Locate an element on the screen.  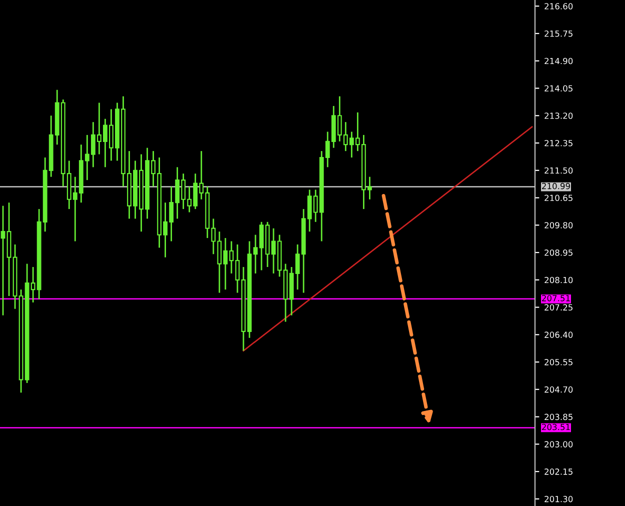
y-tick-label: 202.15 is located at coordinates (558, 471).